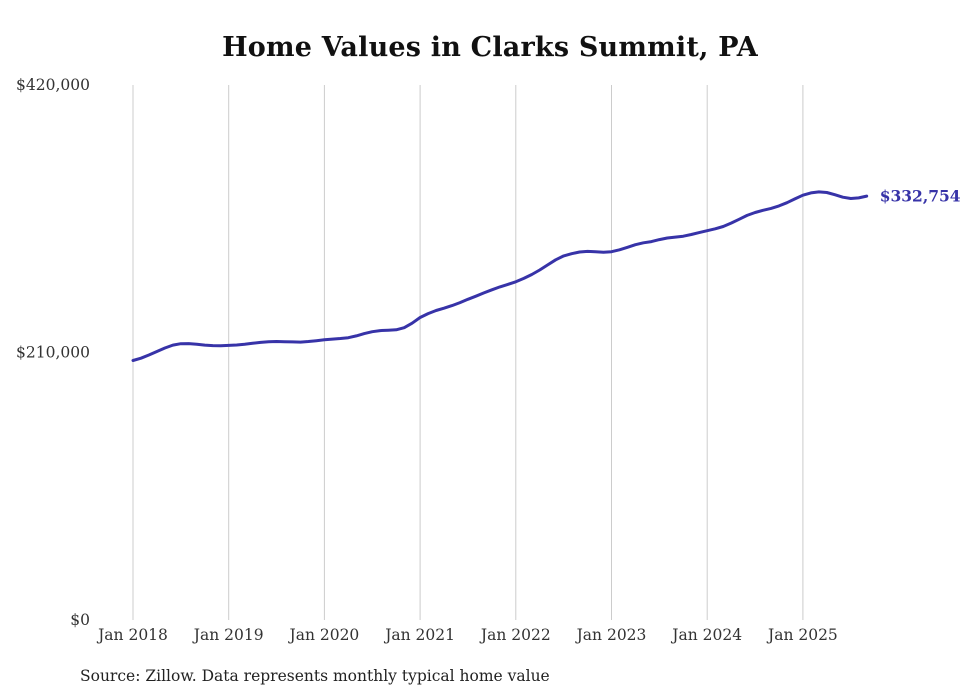  I want to click on end-value-label: $332,754, so click(920, 196).